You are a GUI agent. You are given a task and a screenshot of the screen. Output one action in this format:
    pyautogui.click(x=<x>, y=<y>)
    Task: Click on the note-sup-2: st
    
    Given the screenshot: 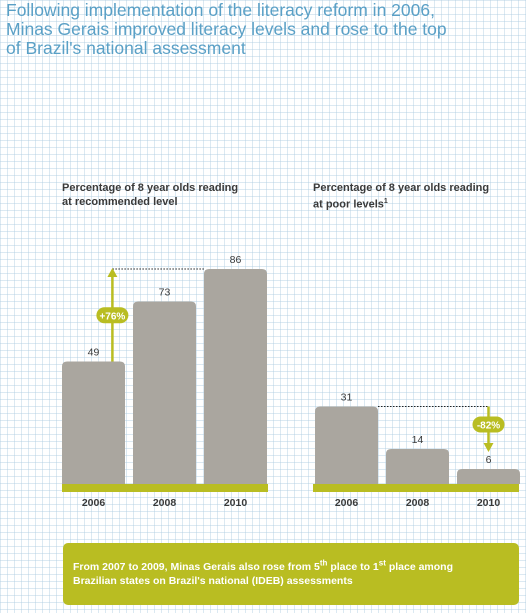 What is the action you would take?
    pyautogui.click(x=382, y=563)
    